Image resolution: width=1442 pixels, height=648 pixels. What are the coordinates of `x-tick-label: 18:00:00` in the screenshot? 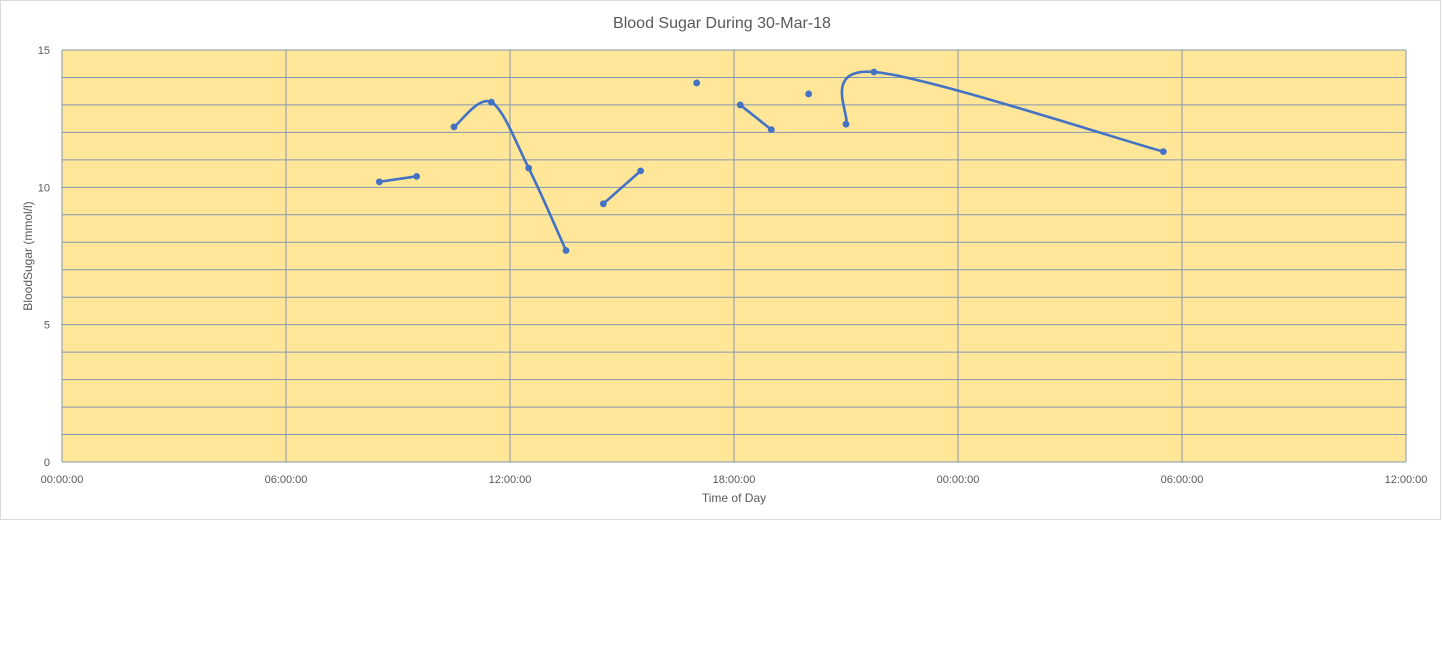 It's located at (734, 480).